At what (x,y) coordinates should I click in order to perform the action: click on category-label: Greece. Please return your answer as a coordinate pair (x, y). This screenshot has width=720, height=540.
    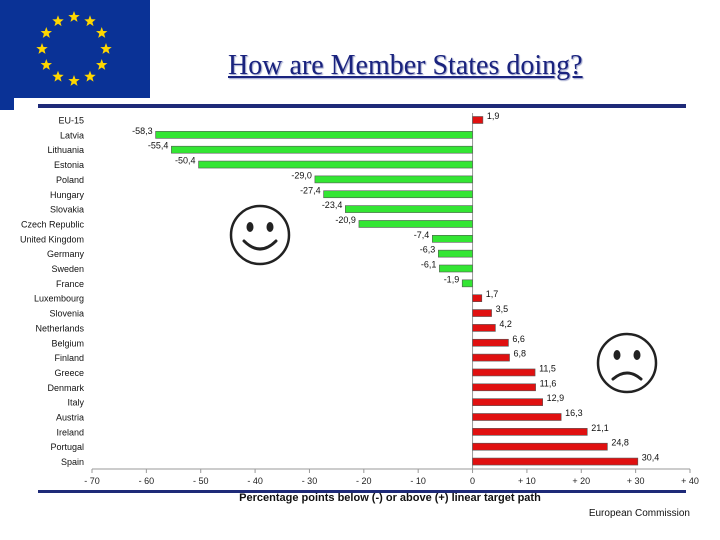
    Looking at the image, I should click on (69, 373).